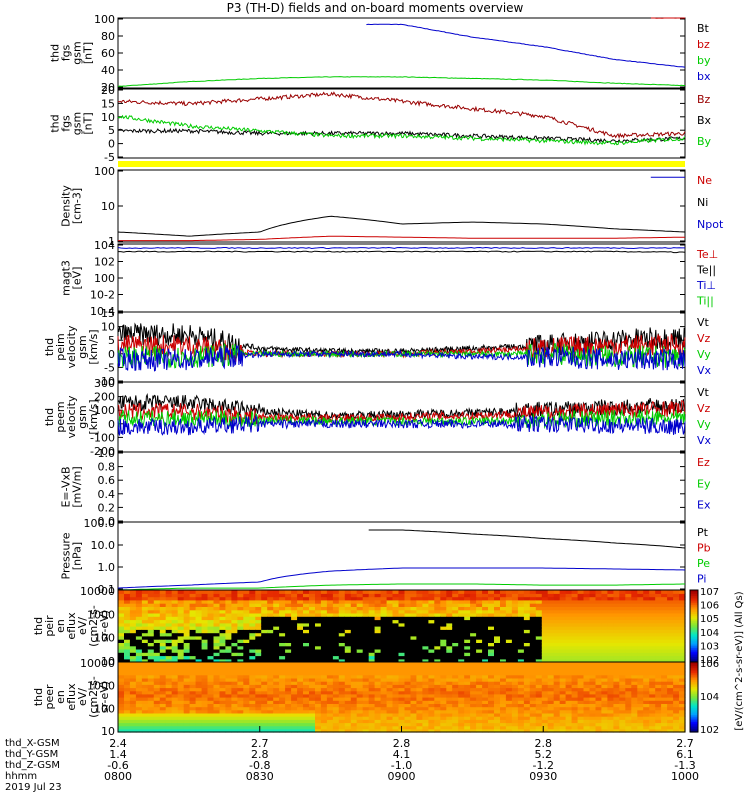  I want to click on legend-Ni: Ni, so click(702, 202).